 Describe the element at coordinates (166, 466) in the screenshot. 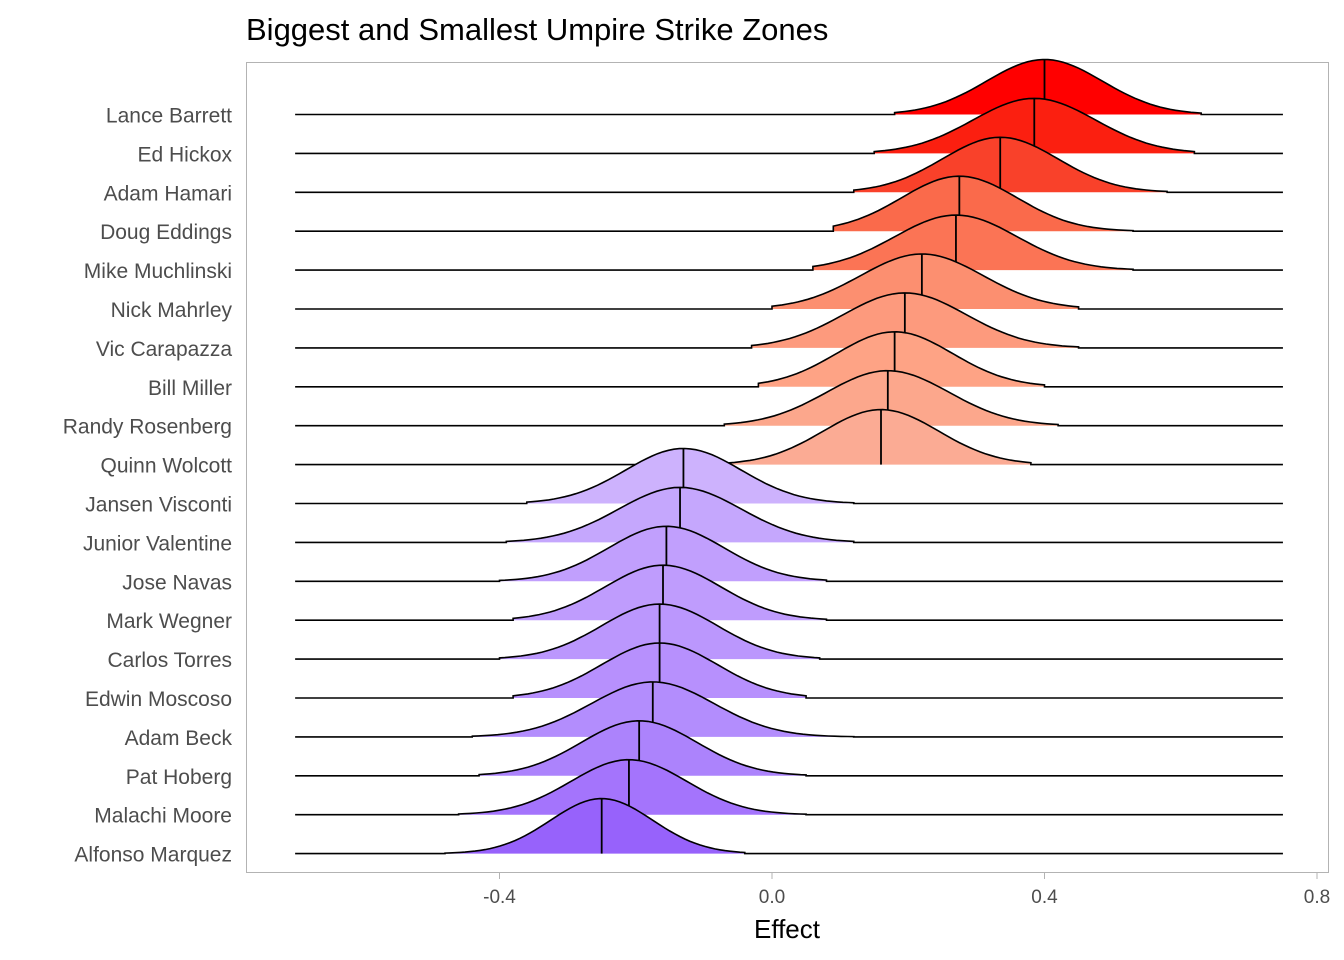

I see `y-tick-label: Quinn Wolcott` at that location.